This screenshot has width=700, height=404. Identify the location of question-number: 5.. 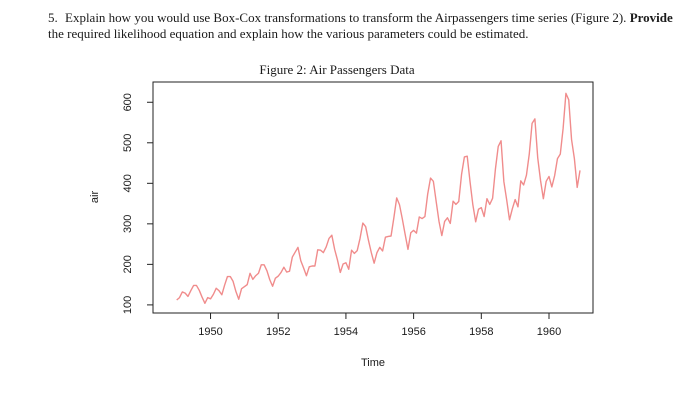
(53, 17).